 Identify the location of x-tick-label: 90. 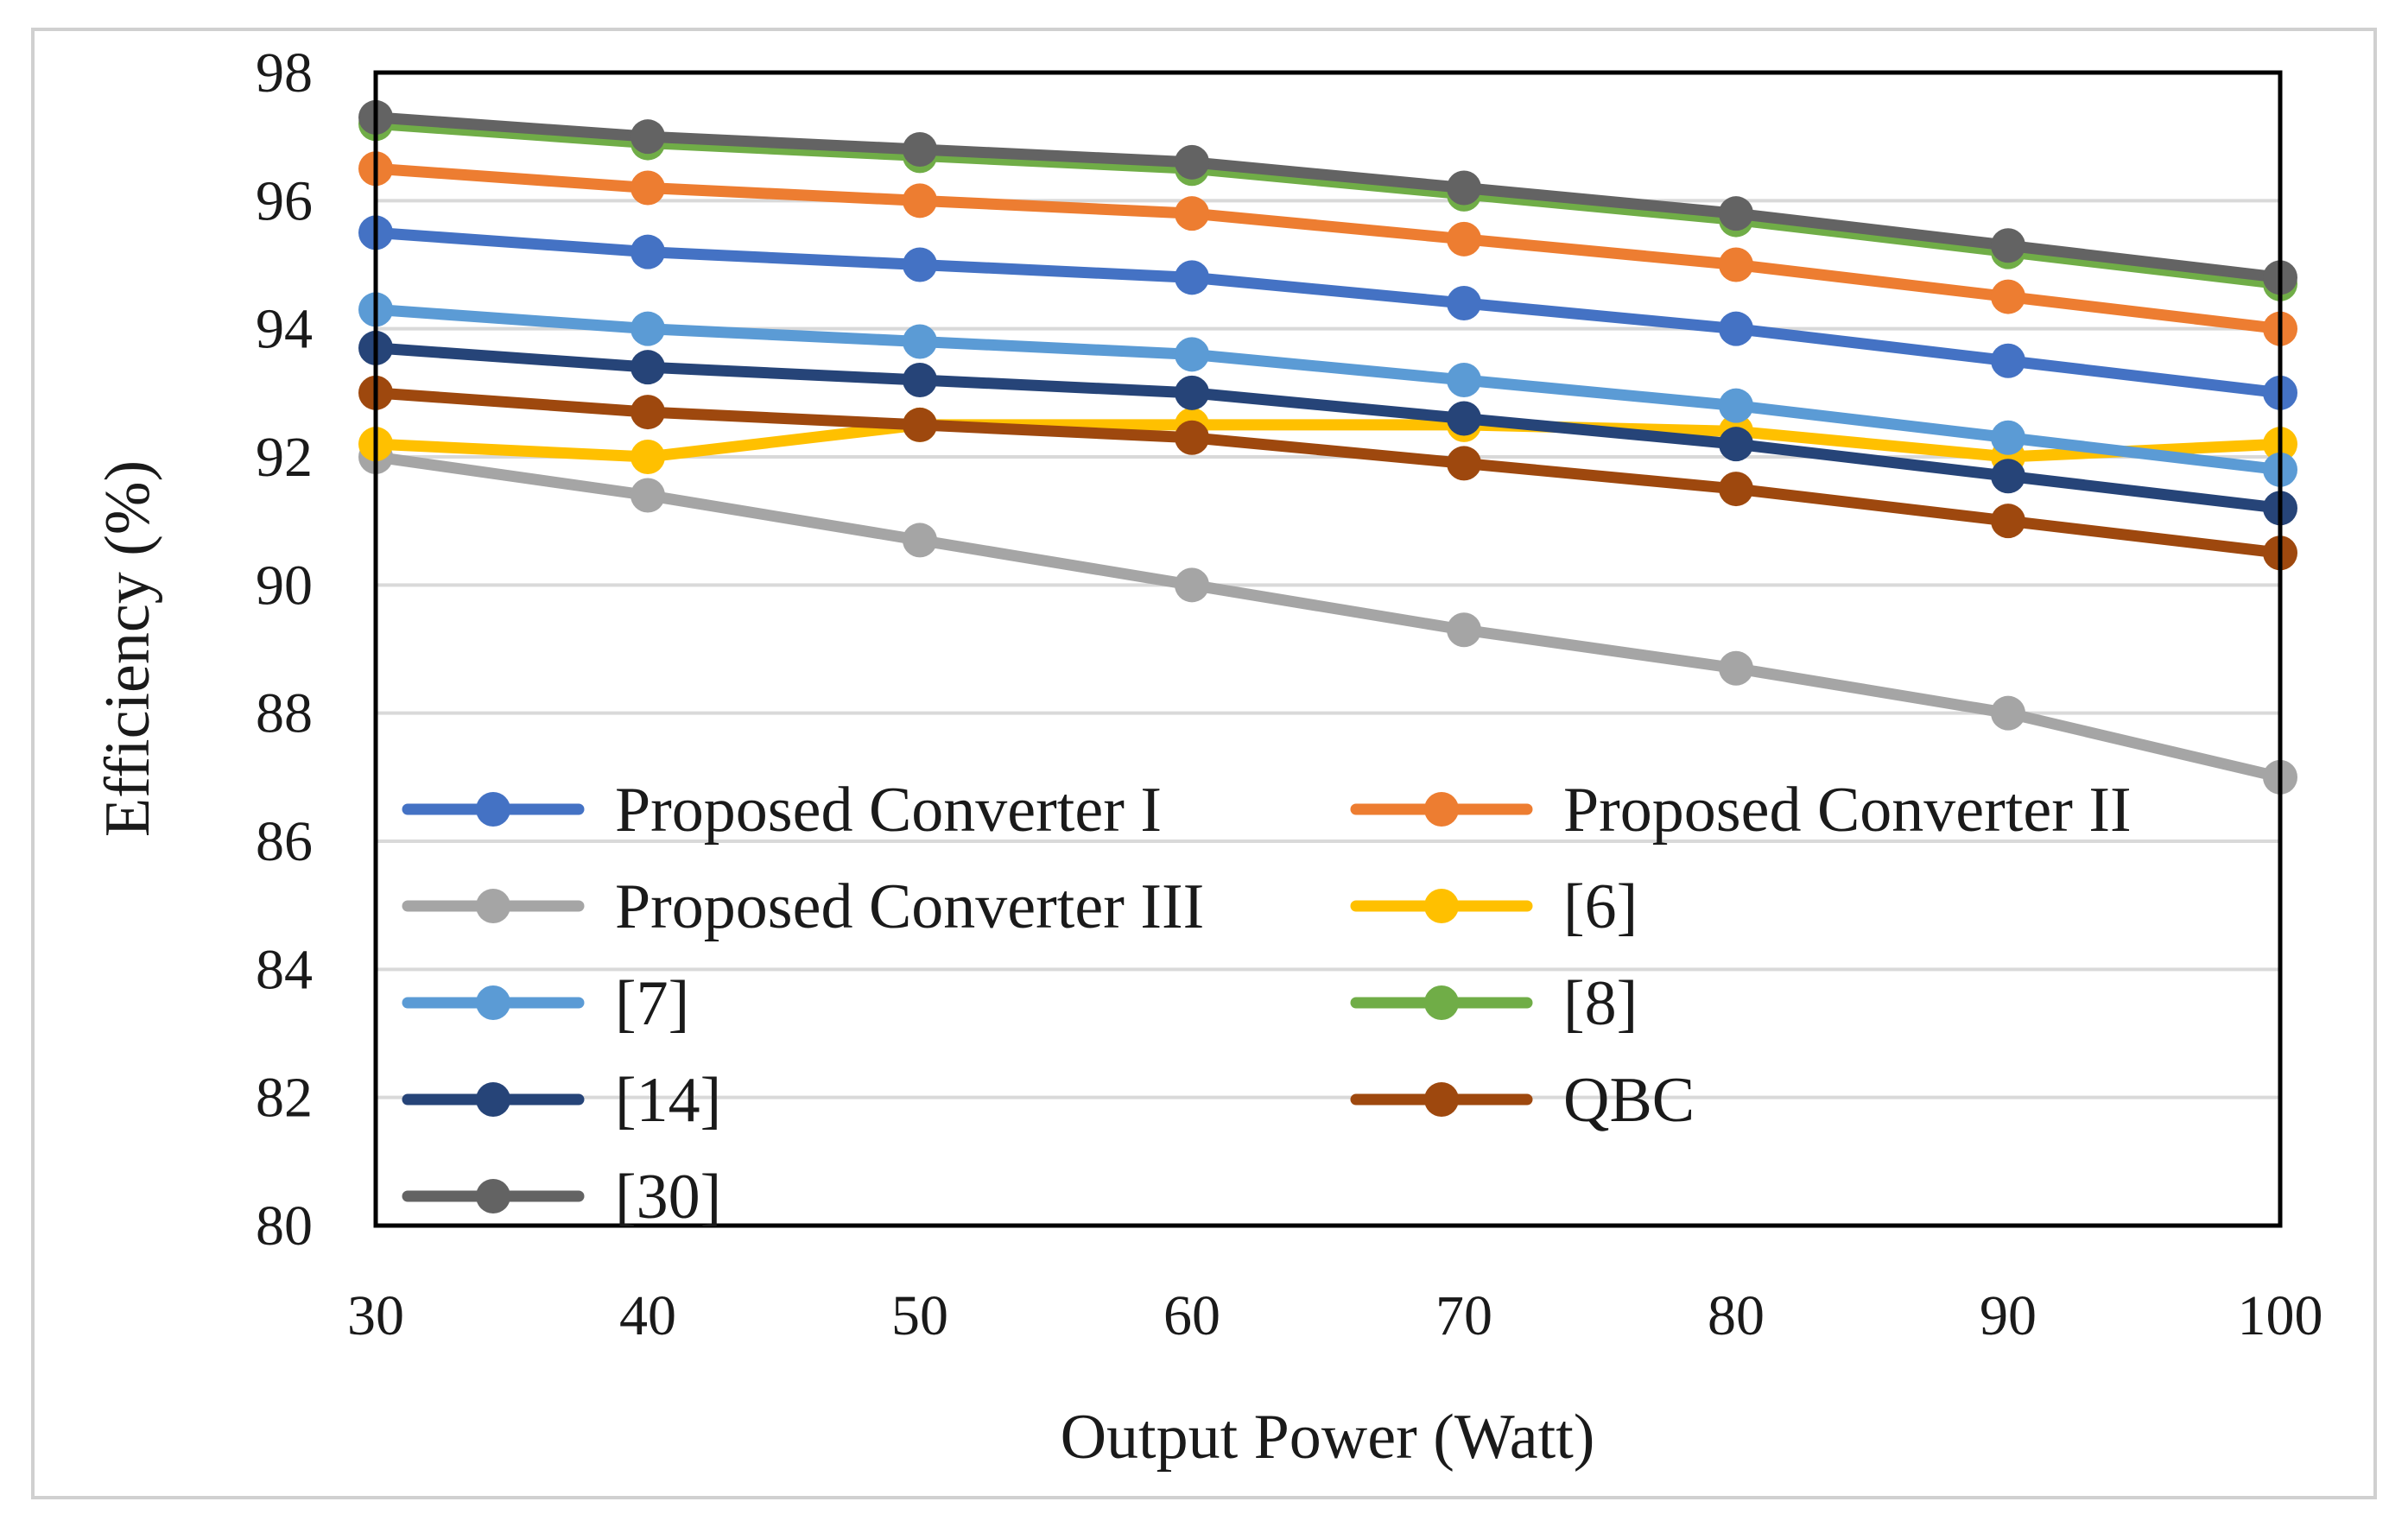
(2009, 1316).